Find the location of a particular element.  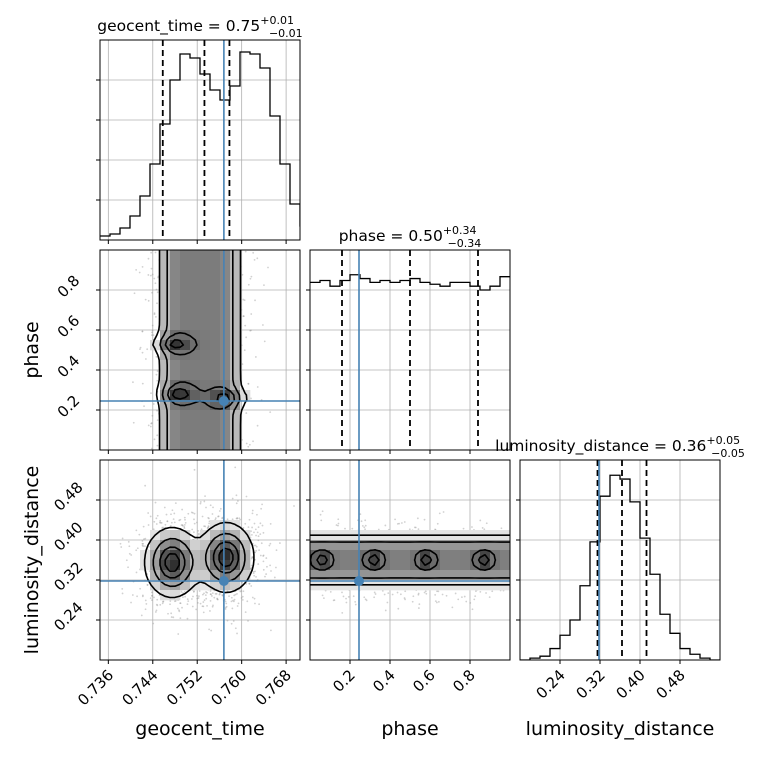

x-tick-label: 0.8 is located at coordinates (464, 681).